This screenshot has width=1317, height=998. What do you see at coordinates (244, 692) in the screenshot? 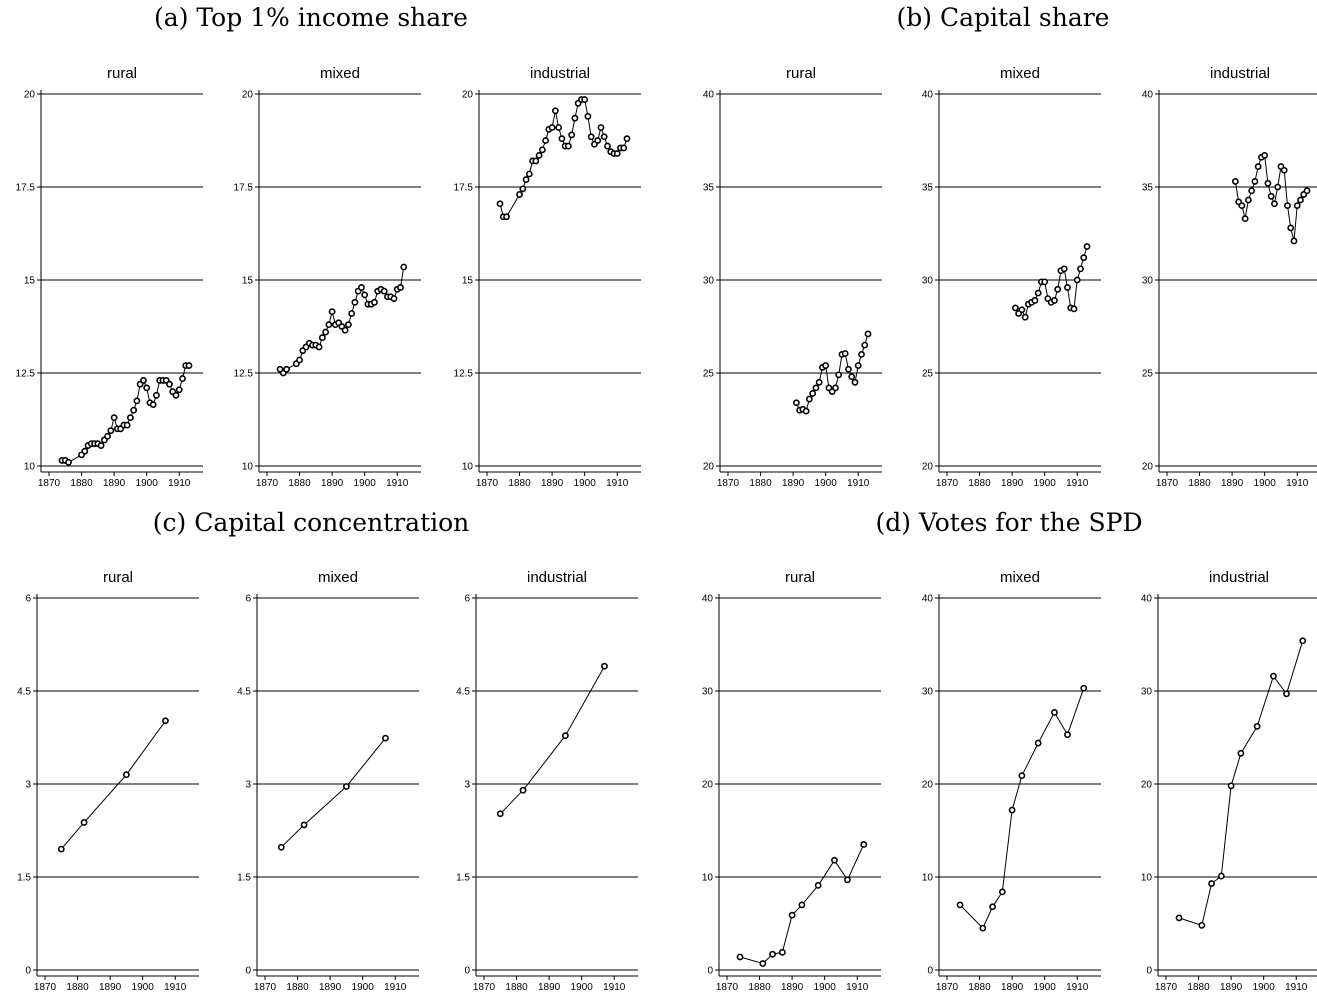
I see `y-tick-label: 4.5` at bounding box center [244, 692].